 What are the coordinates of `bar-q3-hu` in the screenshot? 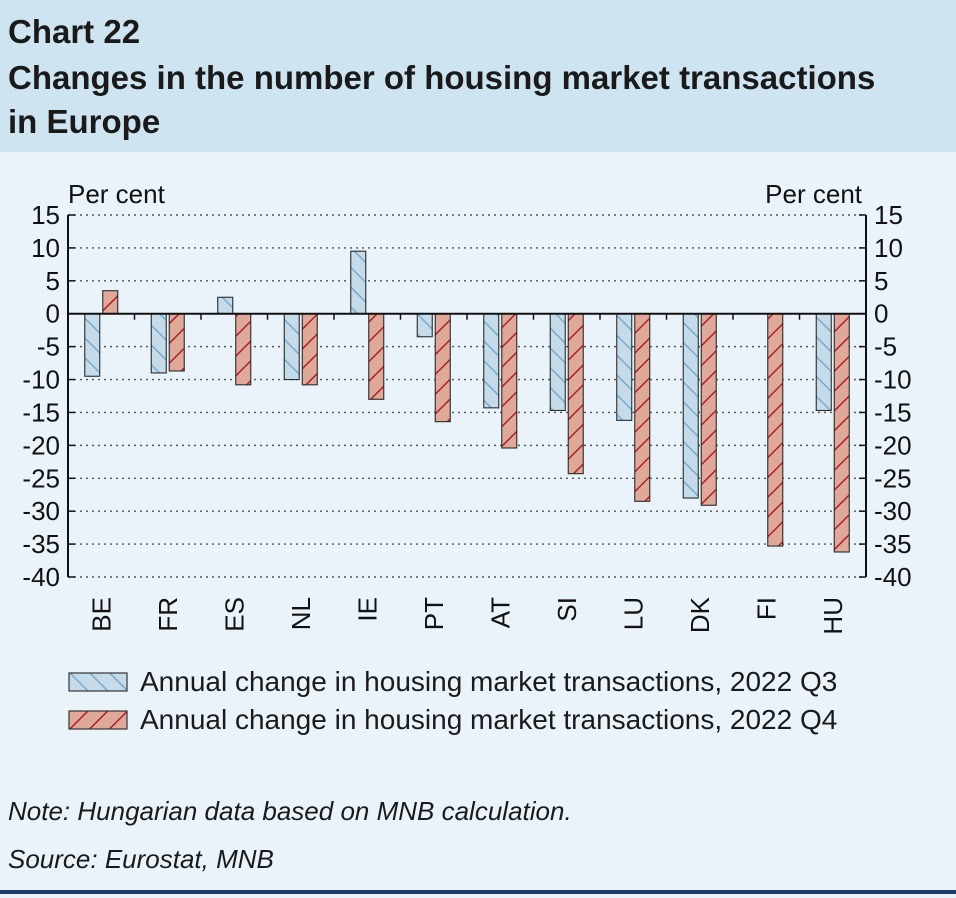 It's located at (823, 362).